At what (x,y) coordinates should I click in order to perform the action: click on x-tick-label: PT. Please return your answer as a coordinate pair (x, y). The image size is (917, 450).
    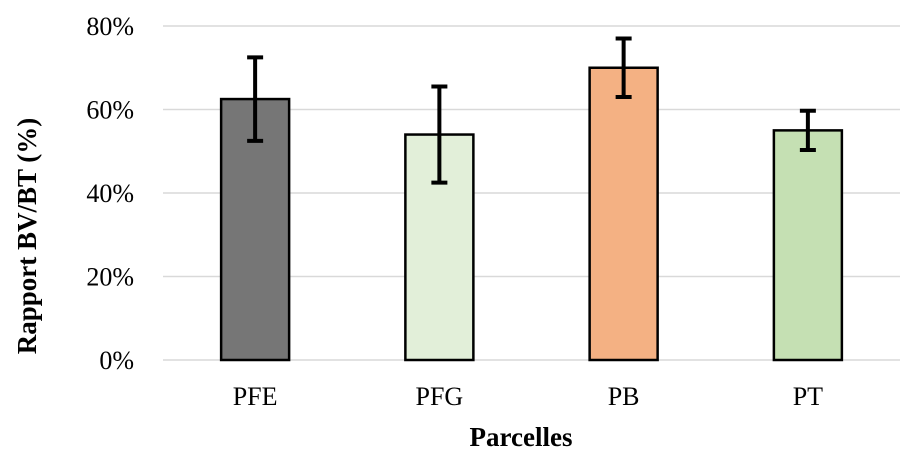
    Looking at the image, I should click on (808, 396).